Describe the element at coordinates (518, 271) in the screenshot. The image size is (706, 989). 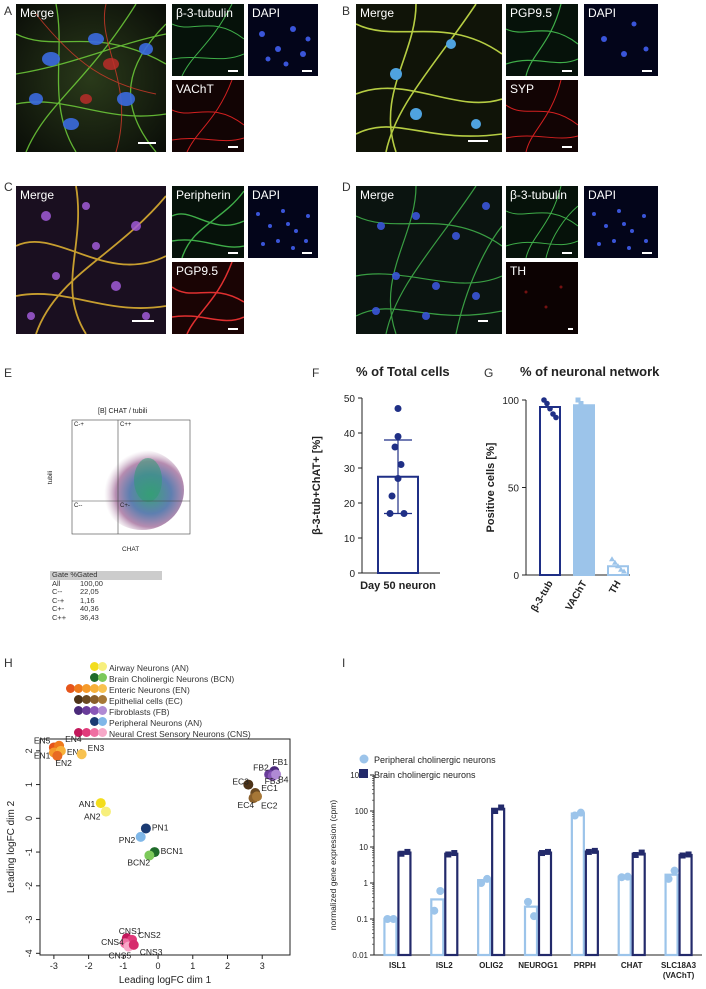
I see `channel-label: TH` at that location.